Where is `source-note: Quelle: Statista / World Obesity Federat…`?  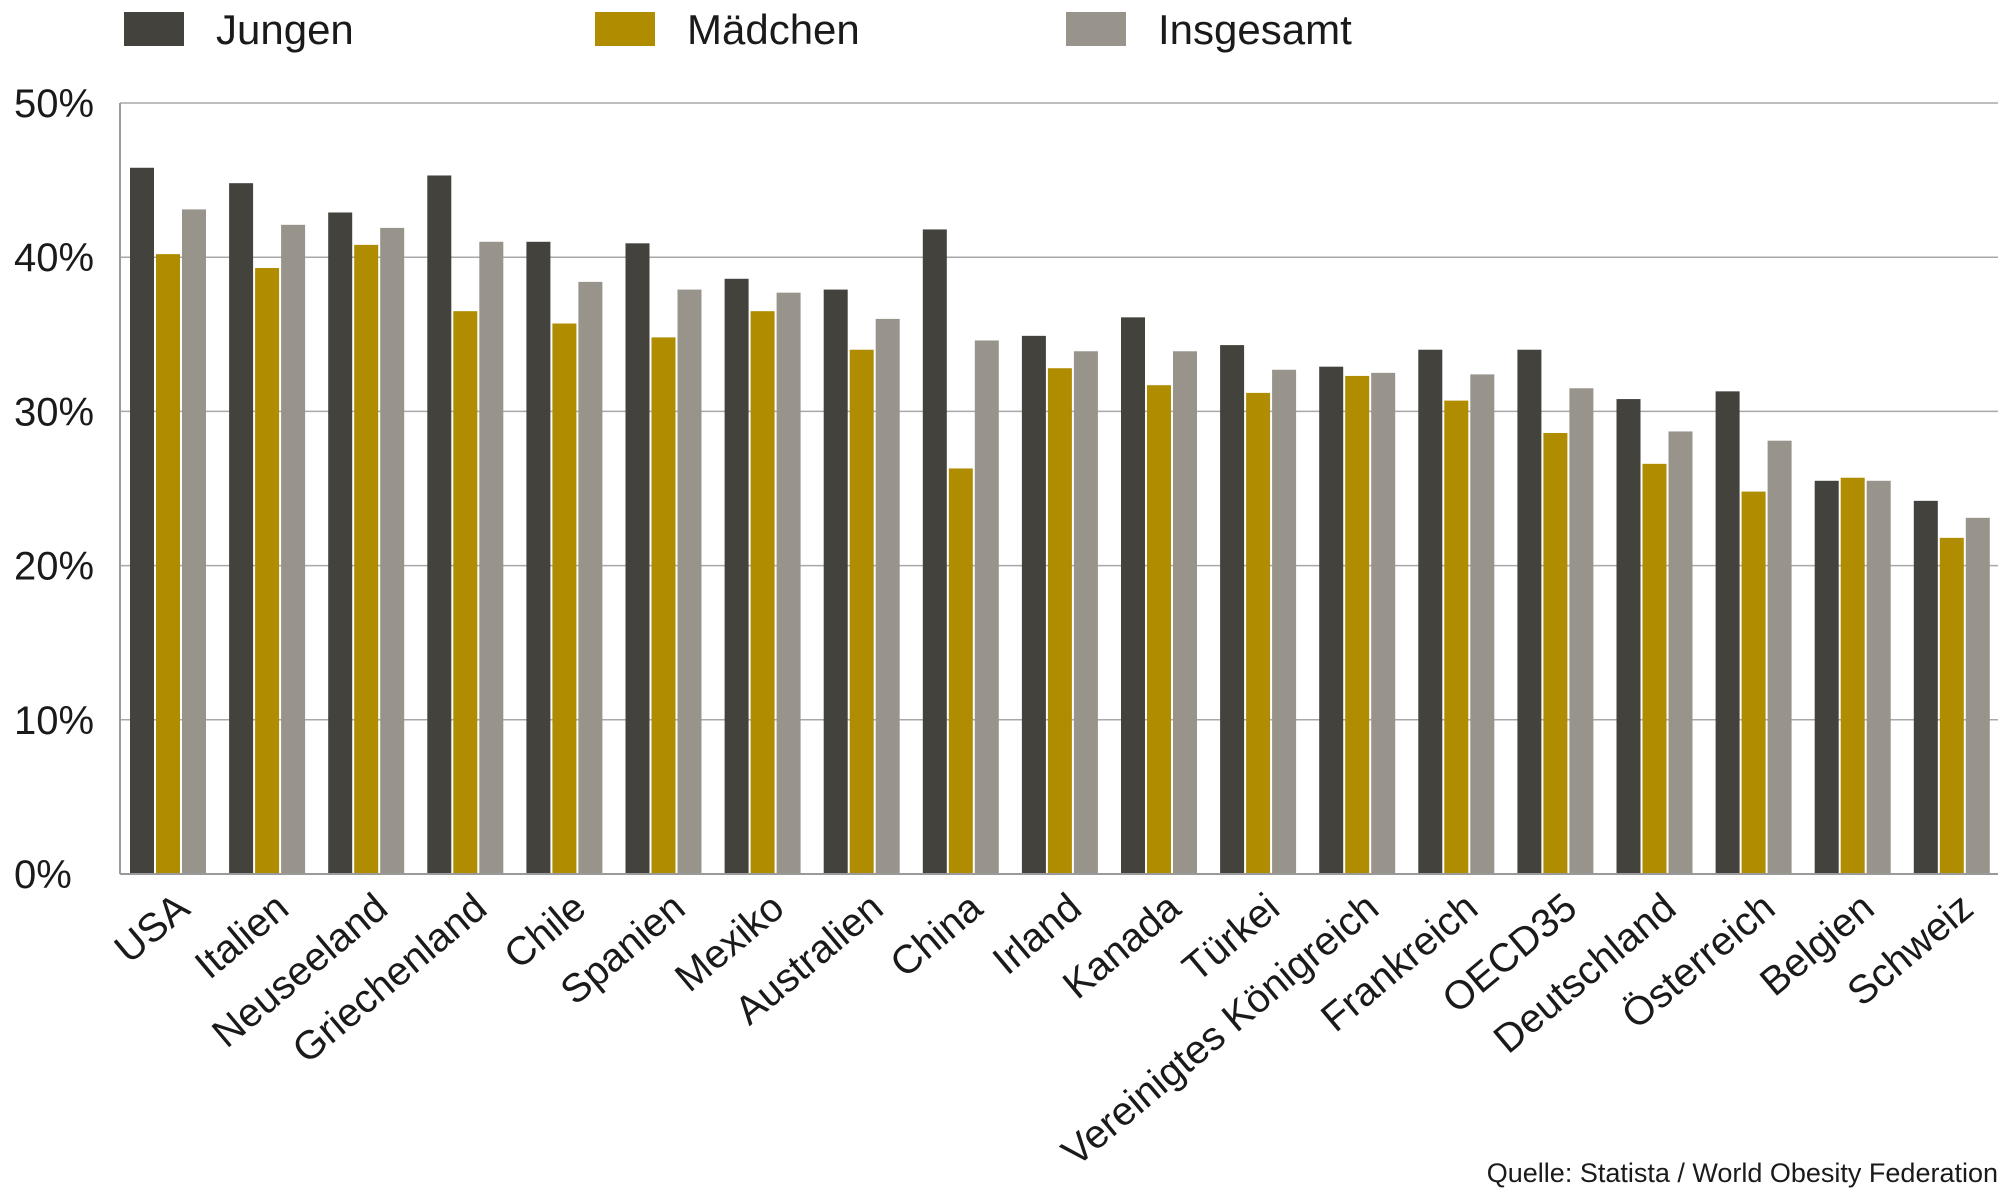 source-note: Quelle: Statista / World Obesity Federat… is located at coordinates (1742, 1173).